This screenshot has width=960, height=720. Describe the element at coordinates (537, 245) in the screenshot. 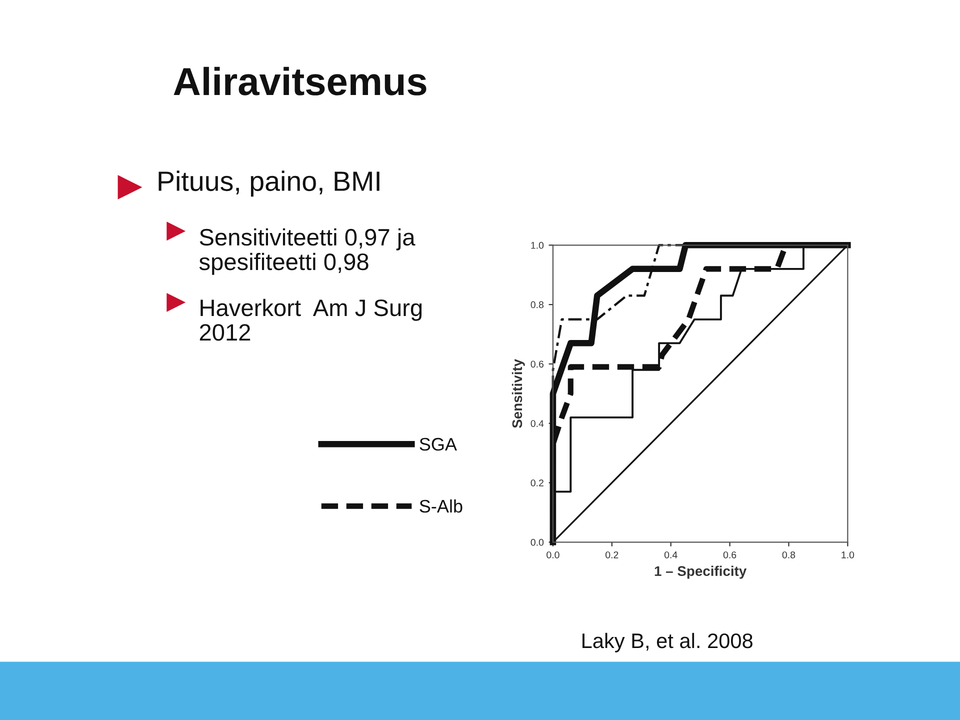

I see `y-tick-label: 1.0` at that location.